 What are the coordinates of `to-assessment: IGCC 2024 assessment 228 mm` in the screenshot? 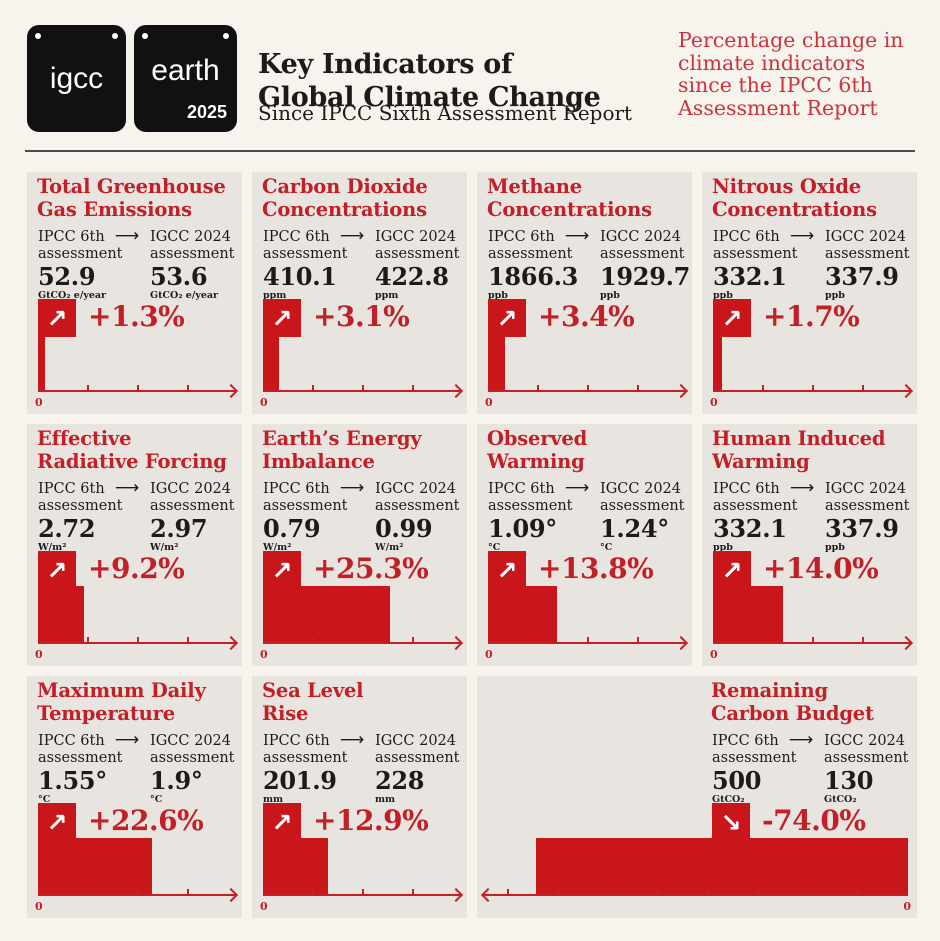 It's located at (428, 769).